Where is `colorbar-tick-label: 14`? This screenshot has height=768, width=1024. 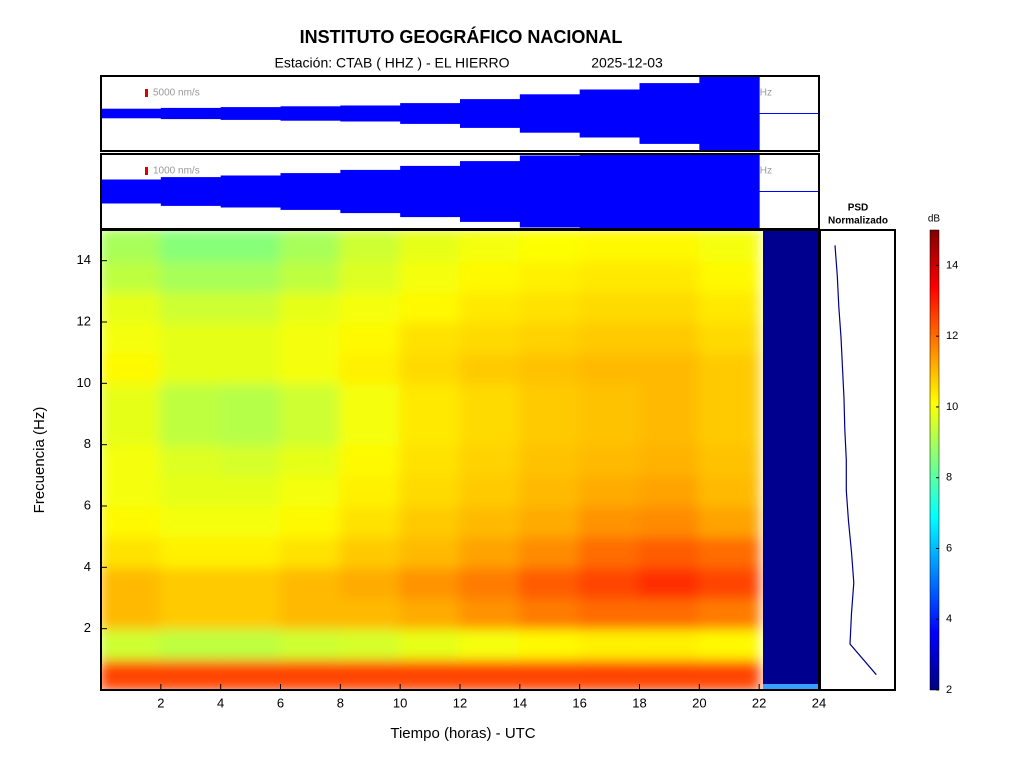 colorbar-tick-label: 14 is located at coordinates (952, 265).